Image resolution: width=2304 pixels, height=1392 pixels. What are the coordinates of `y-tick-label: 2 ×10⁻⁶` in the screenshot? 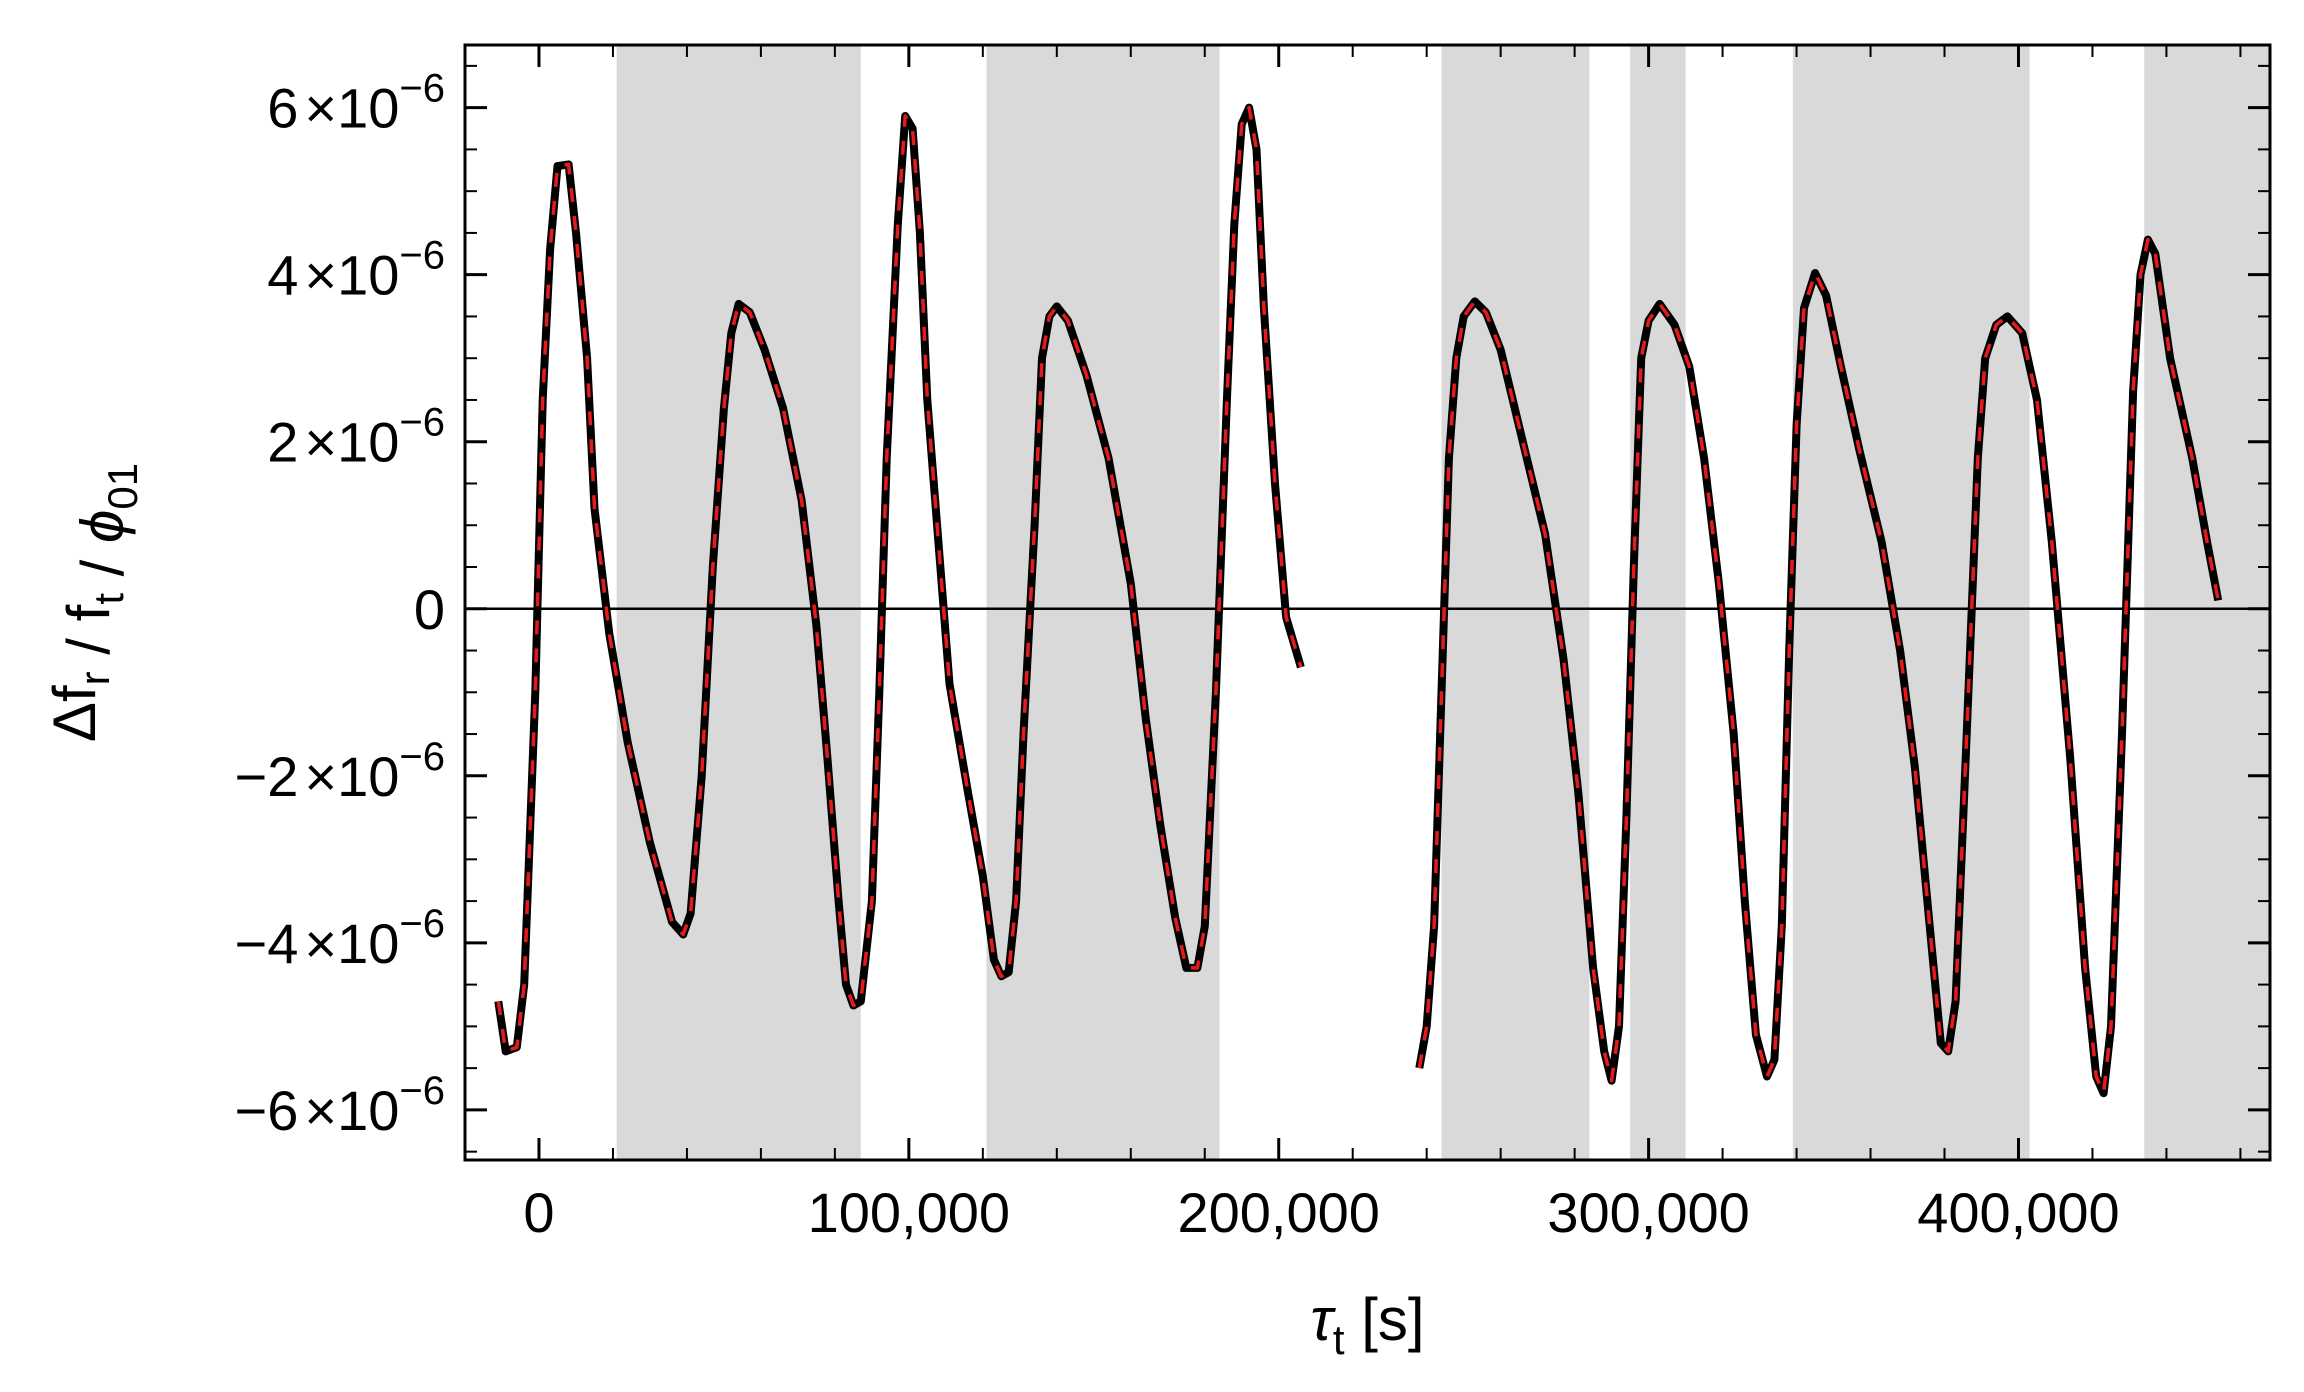 It's located at (356, 437).